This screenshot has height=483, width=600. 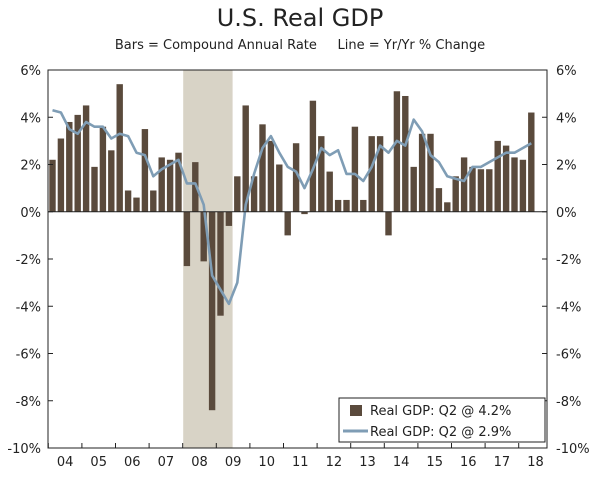 I want to click on y-tick-label-right: 0%, so click(x=566, y=213).